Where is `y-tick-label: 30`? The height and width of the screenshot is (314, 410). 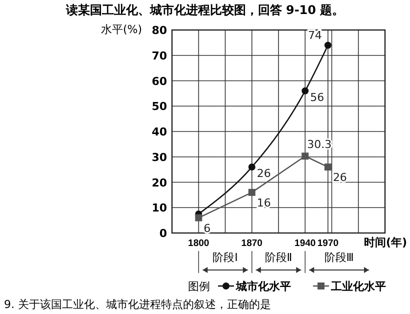
y-tick-label: 30 is located at coordinates (160, 157).